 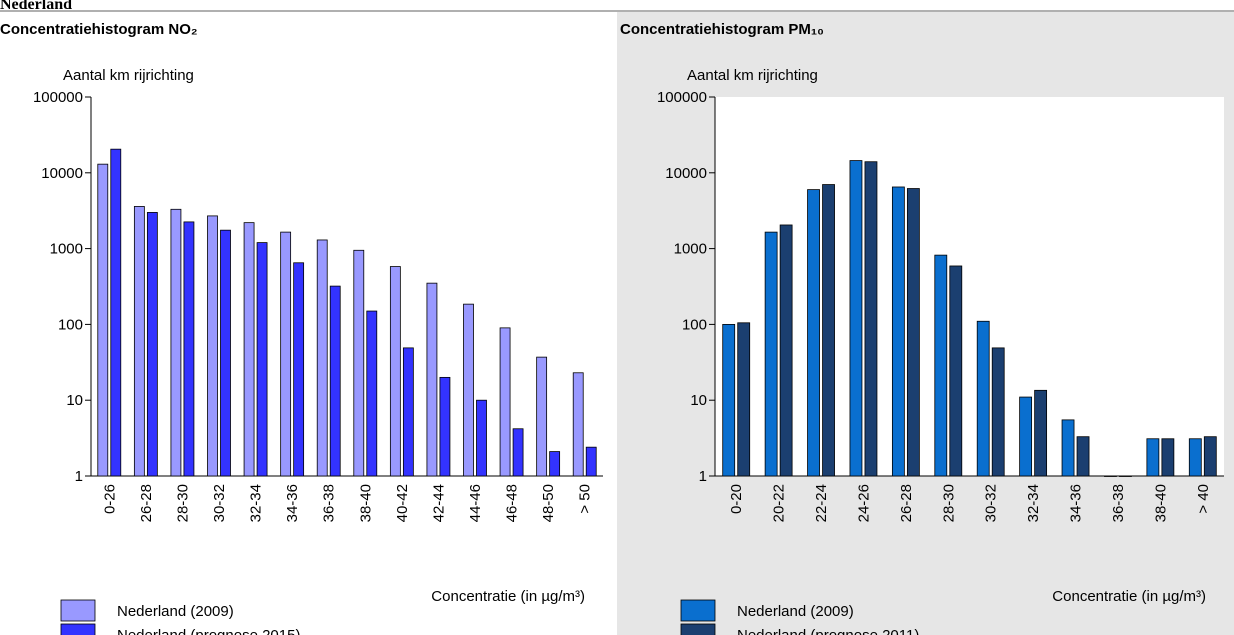 What do you see at coordinates (863, 503) in the screenshot?
I see `x-tick-label: 24-26` at bounding box center [863, 503].